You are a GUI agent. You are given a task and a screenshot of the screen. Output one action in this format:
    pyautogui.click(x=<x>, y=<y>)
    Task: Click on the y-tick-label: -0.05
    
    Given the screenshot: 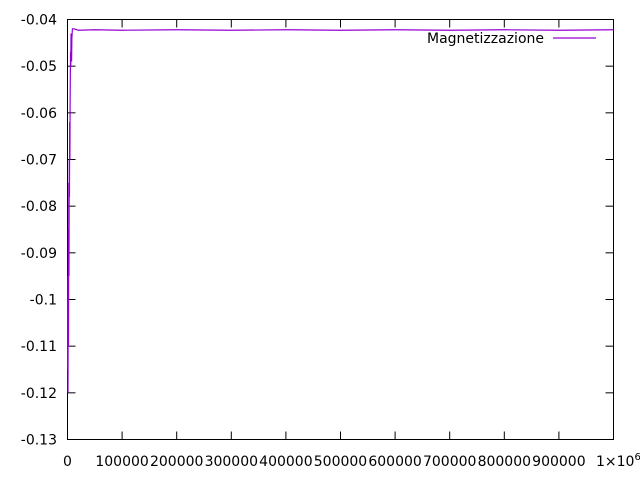 What is the action you would take?
    pyautogui.click(x=39, y=67)
    